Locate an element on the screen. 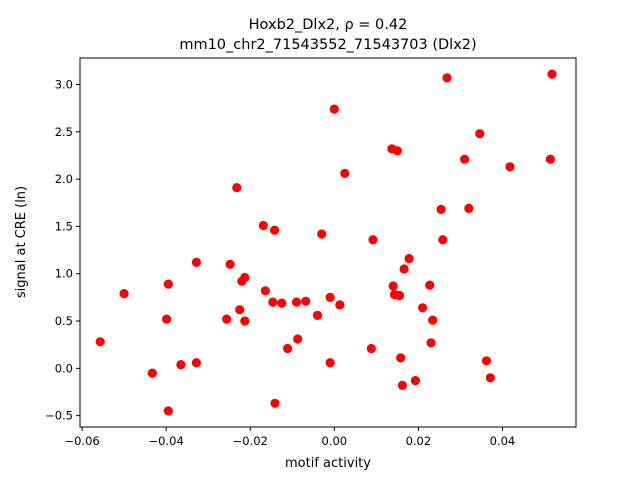 This screenshot has width=640, height=480. x-tick-label: 0.02 is located at coordinates (419, 441).